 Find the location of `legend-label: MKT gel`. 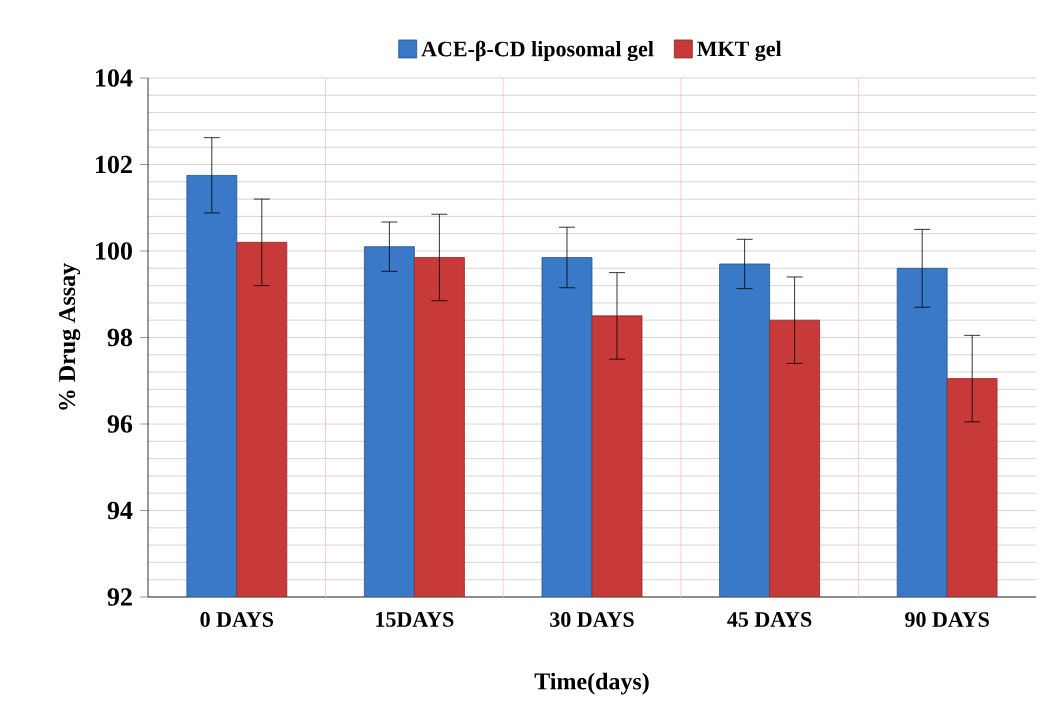

legend-label: MKT gel is located at coordinates (739, 50).